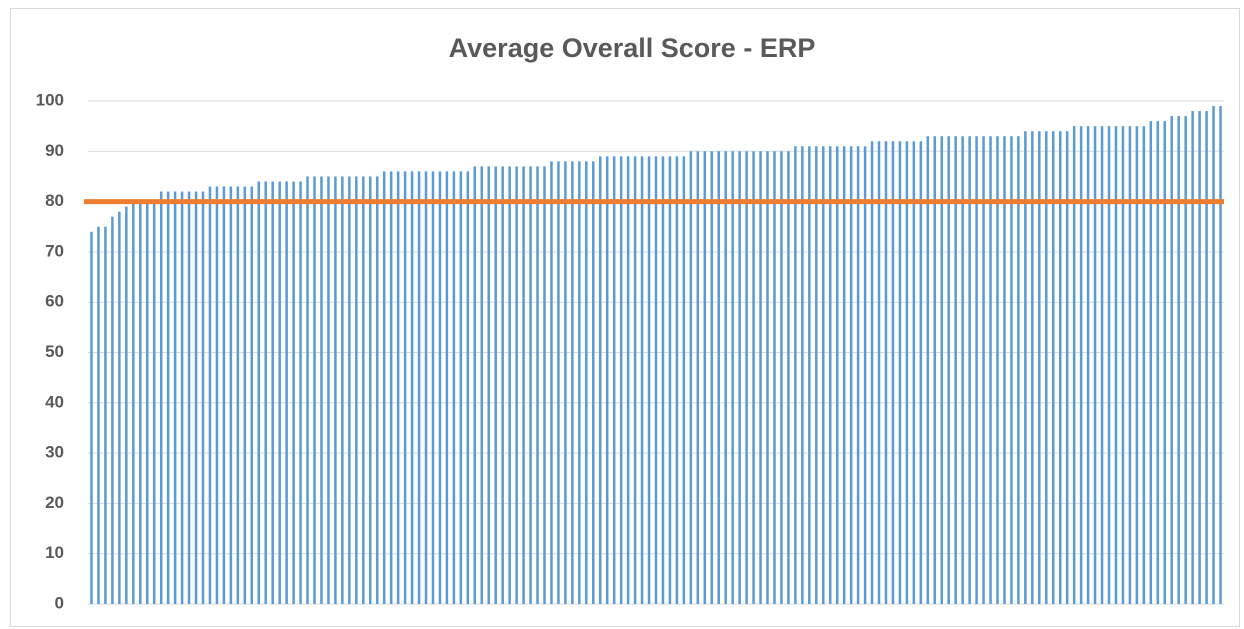 This screenshot has height=629, width=1244. What do you see at coordinates (54, 401) in the screenshot?
I see `y-tick-label: 40` at bounding box center [54, 401].